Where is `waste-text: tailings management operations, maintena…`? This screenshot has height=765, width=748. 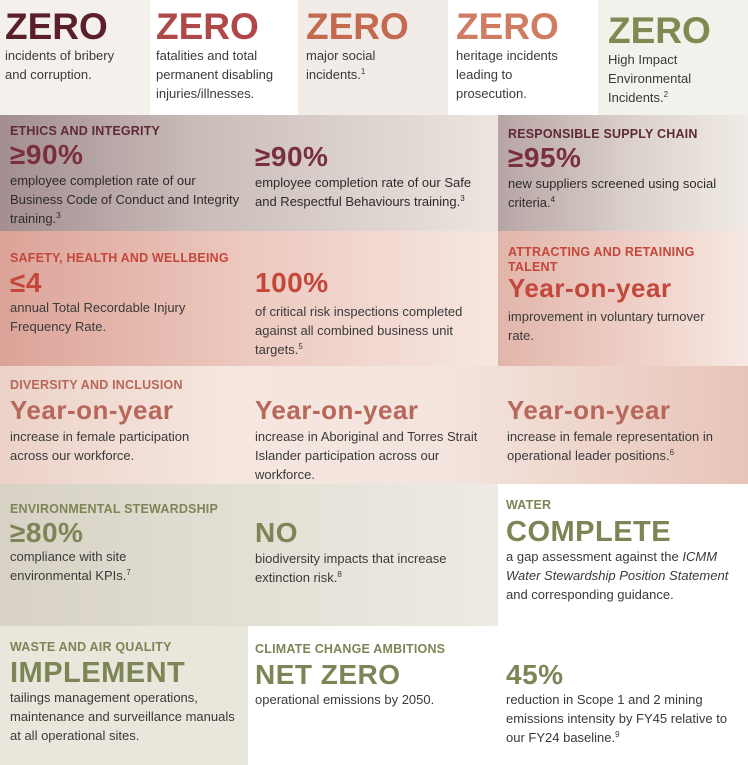 waste-text: tailings management operations, maintena… is located at coordinates (122, 716).